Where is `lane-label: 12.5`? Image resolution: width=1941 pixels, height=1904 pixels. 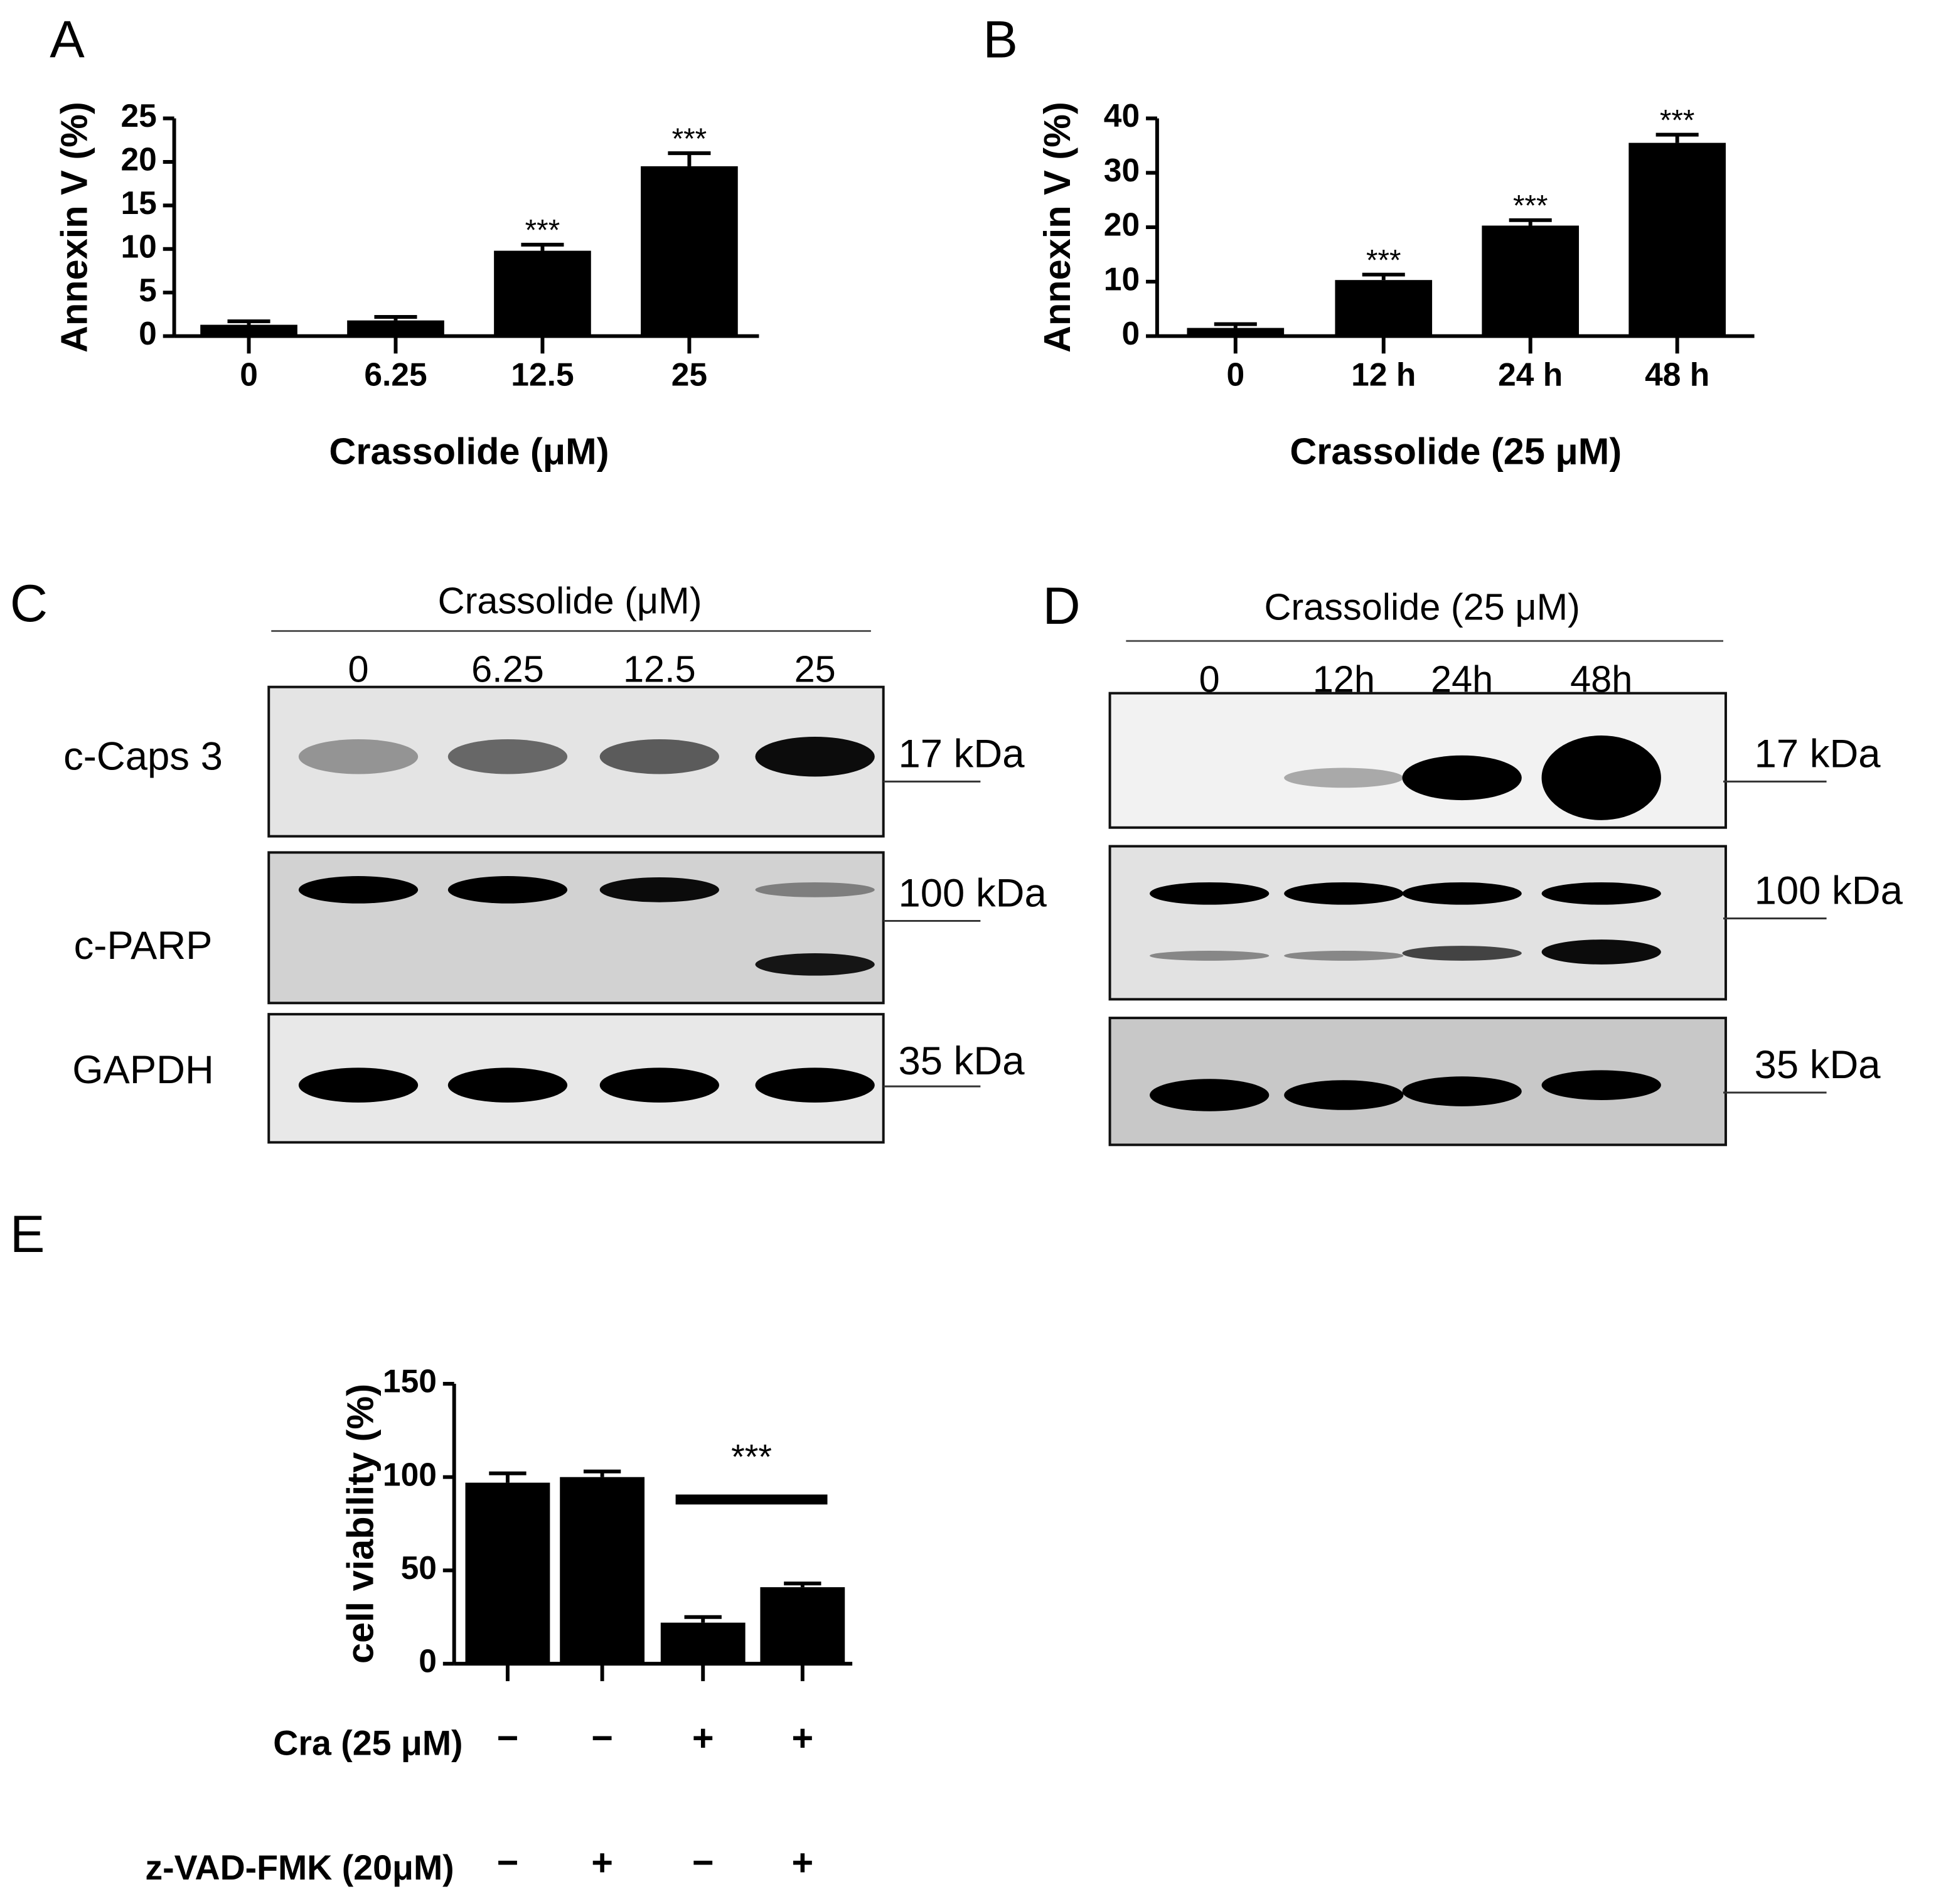
lane-label: 12.5 is located at coordinates (660, 669).